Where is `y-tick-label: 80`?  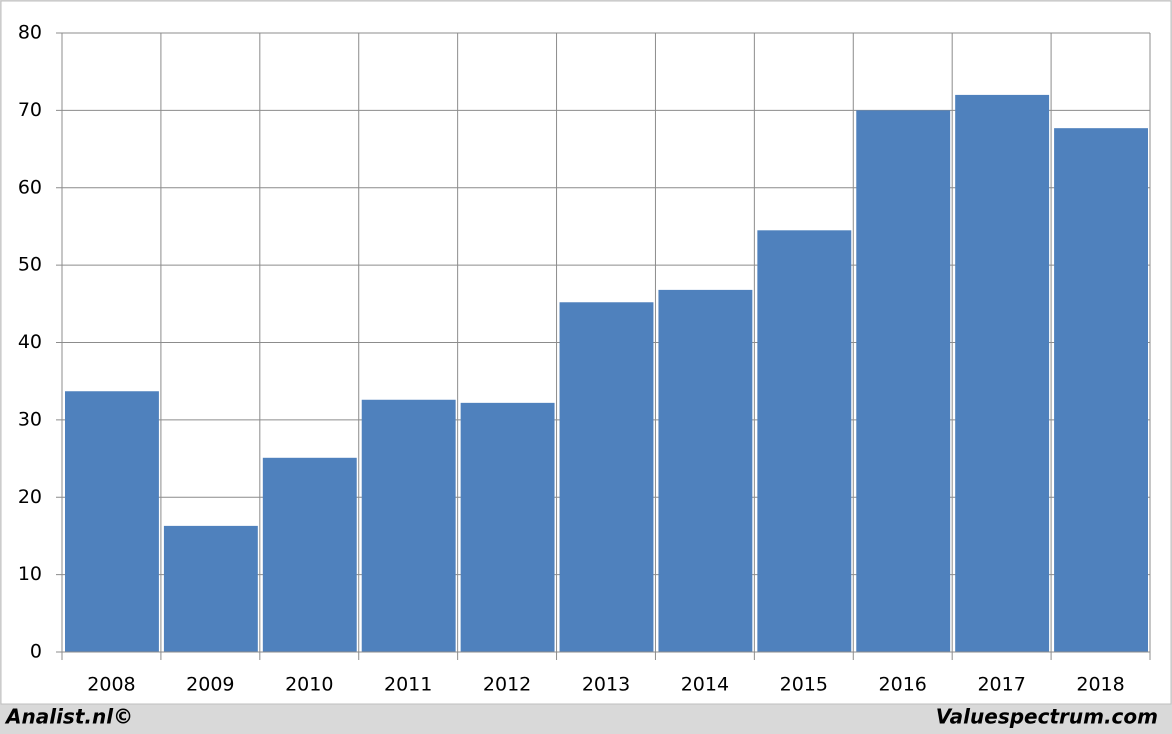 y-tick-label: 80 is located at coordinates (30, 33).